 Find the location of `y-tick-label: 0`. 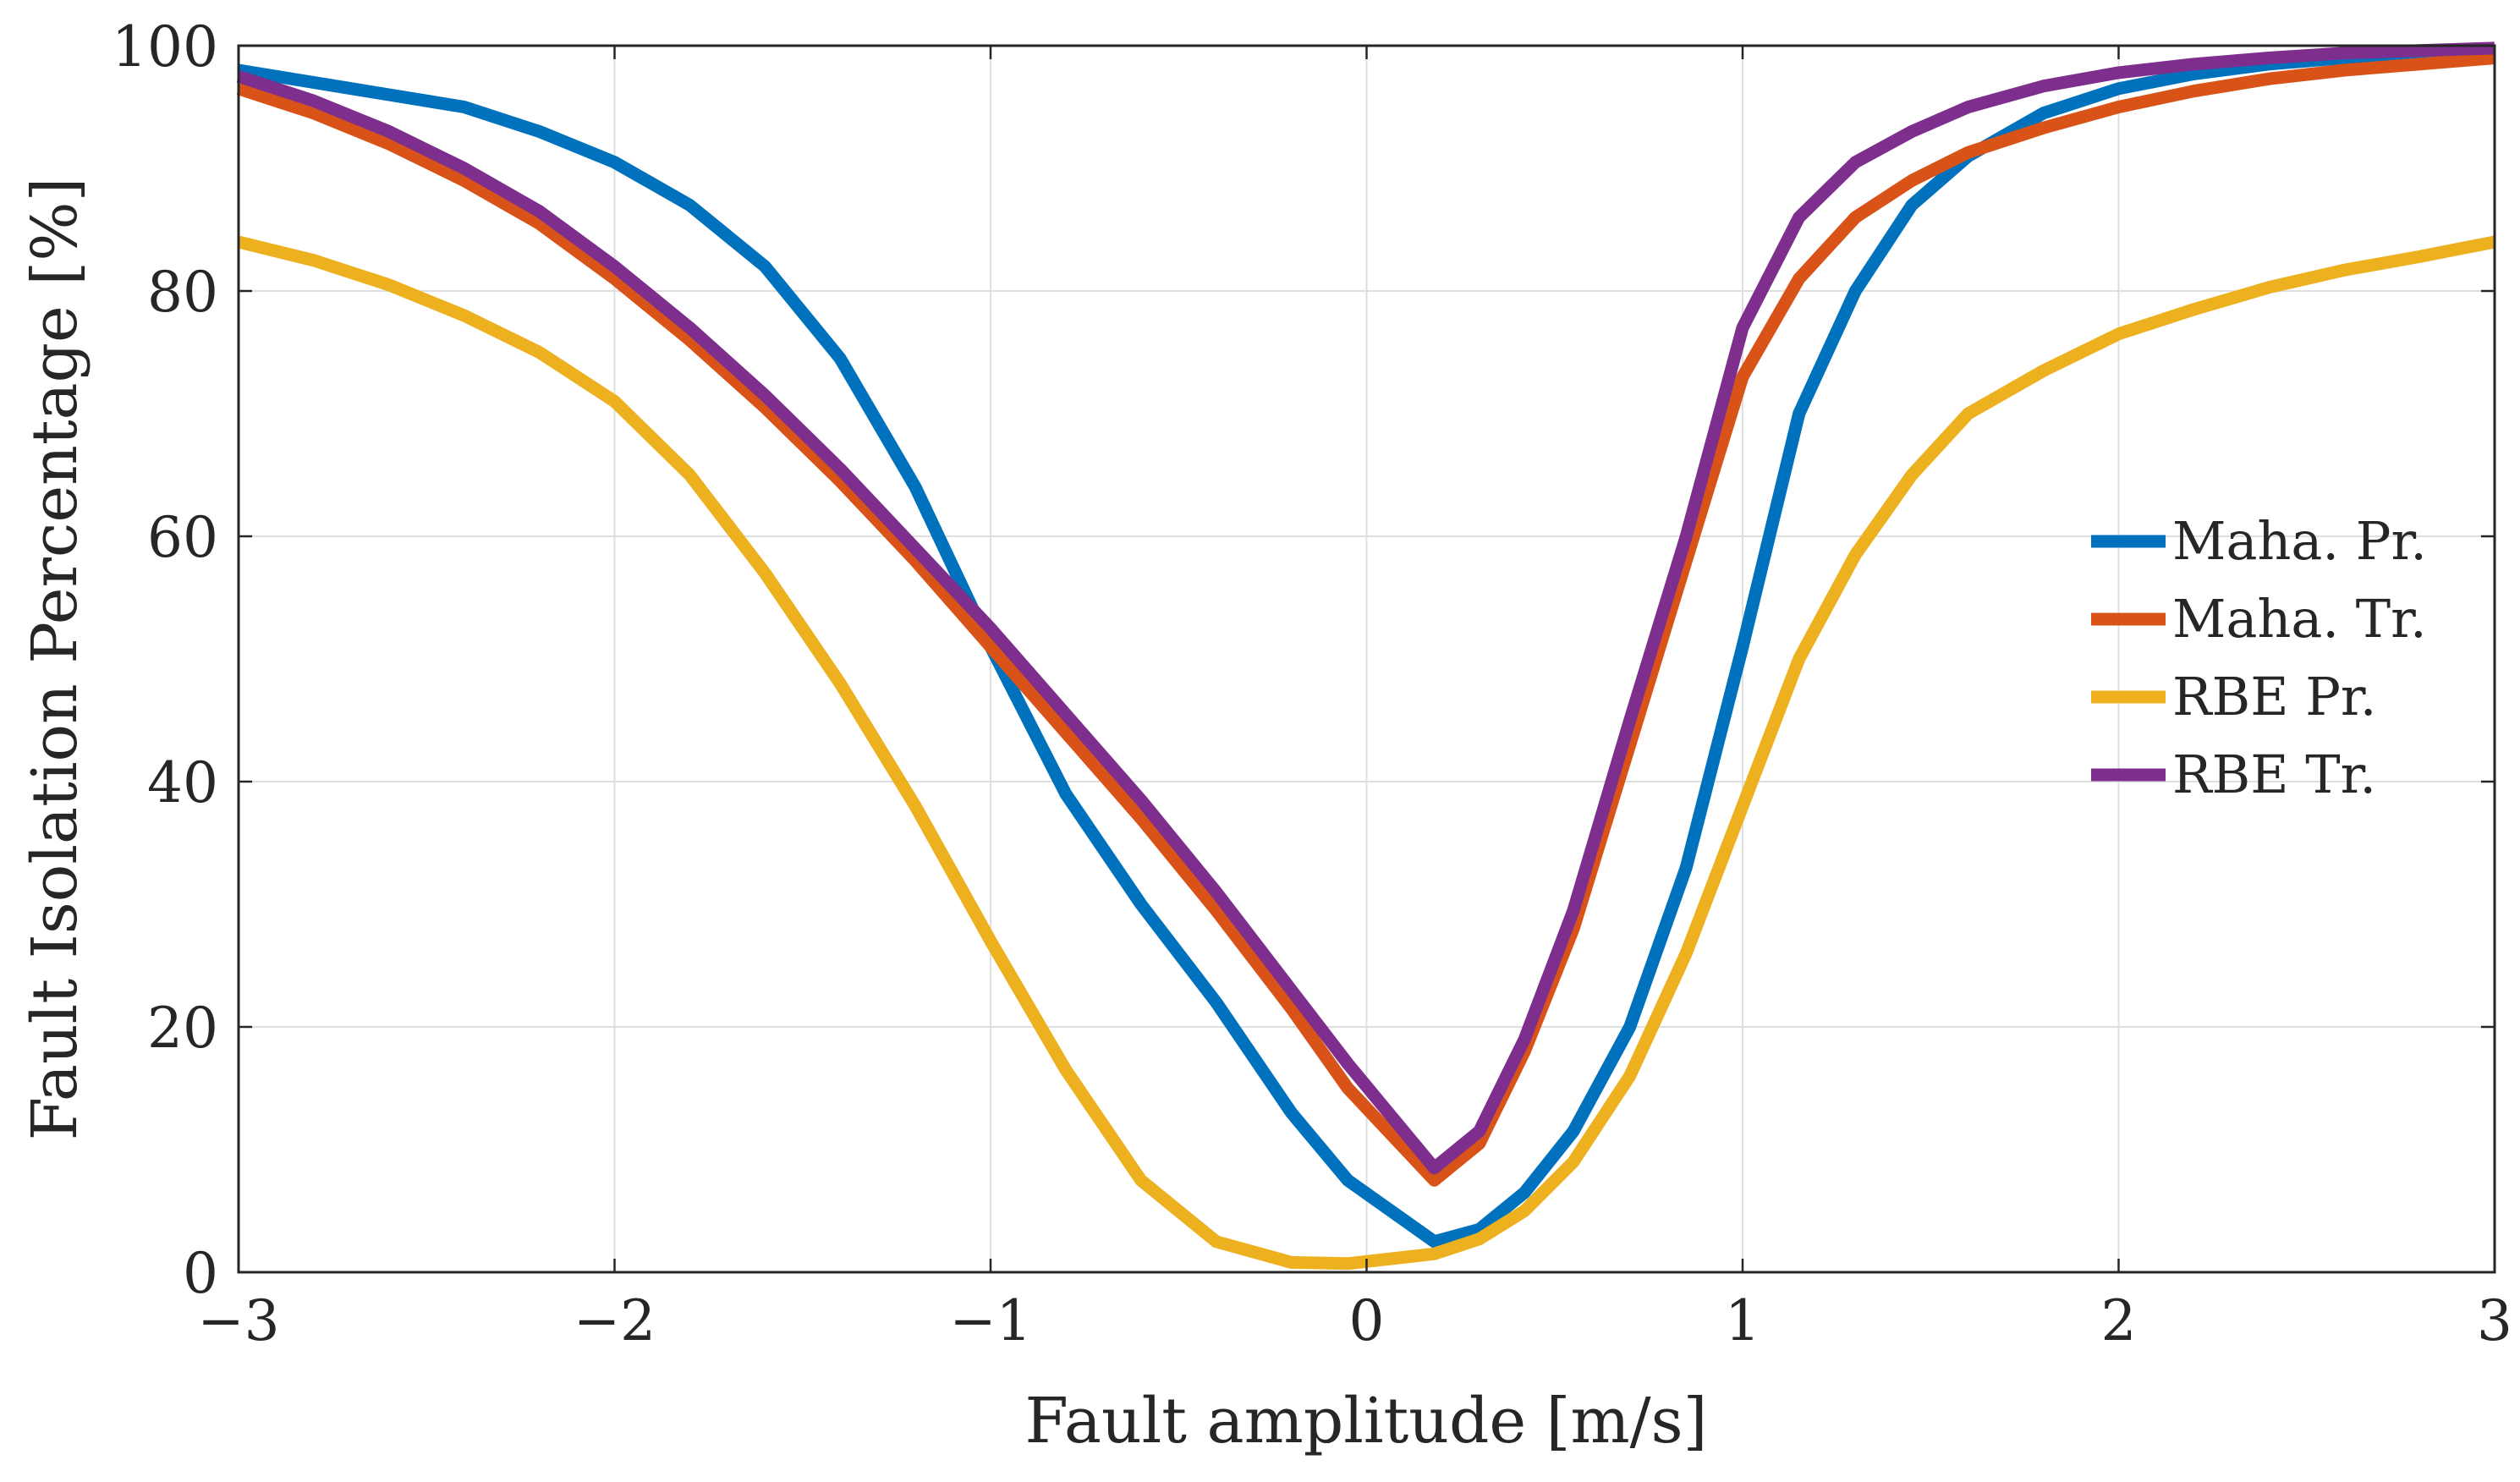

y-tick-label: 0 is located at coordinates (200, 1273).